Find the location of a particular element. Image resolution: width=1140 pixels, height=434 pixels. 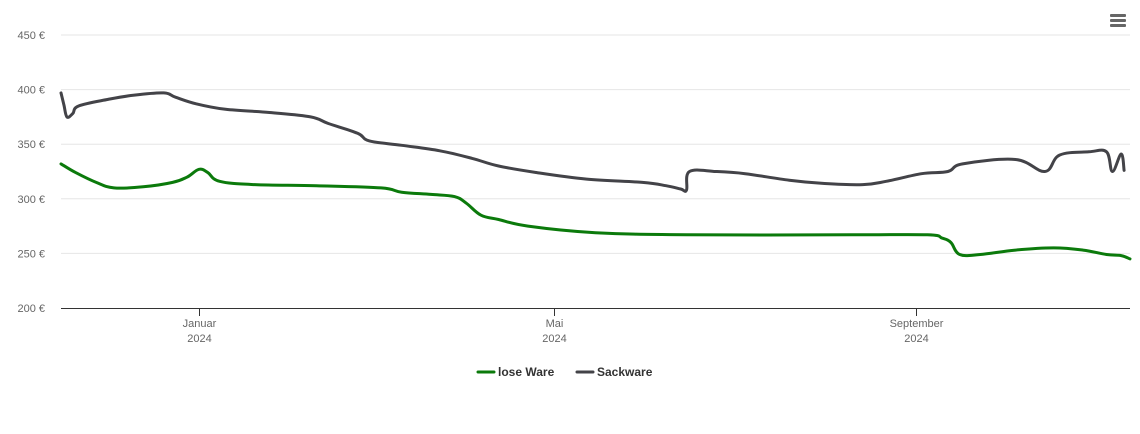

y-tick-label: 400 € is located at coordinates (31, 91).